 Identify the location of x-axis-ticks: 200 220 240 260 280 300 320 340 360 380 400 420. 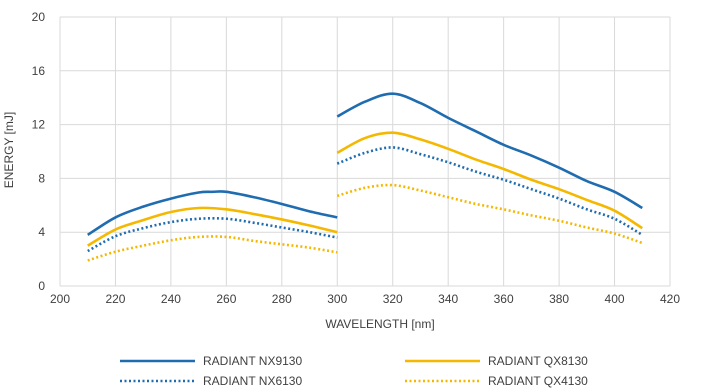
(365, 299).